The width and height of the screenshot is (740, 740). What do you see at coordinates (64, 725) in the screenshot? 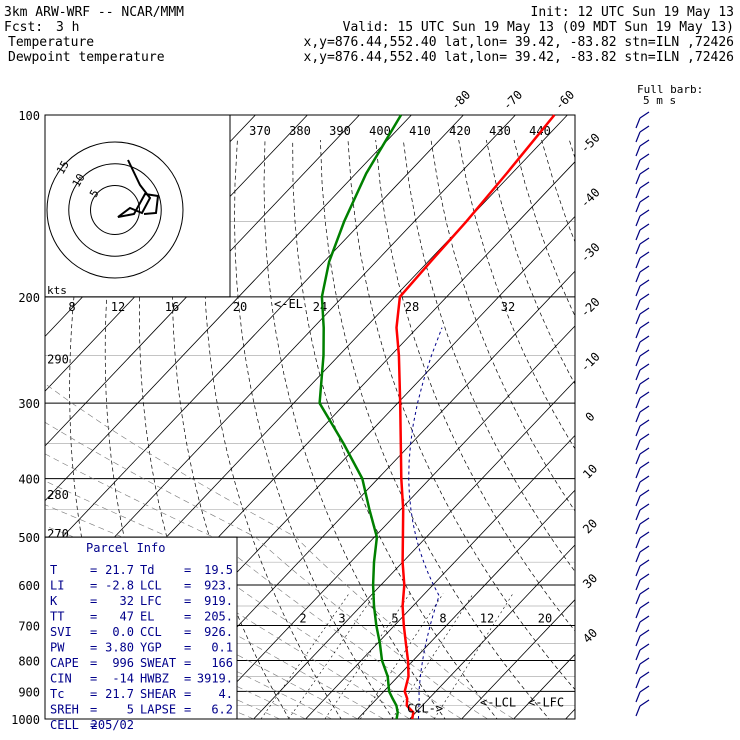
I see `parcel-info-key: CELL` at bounding box center [64, 725].